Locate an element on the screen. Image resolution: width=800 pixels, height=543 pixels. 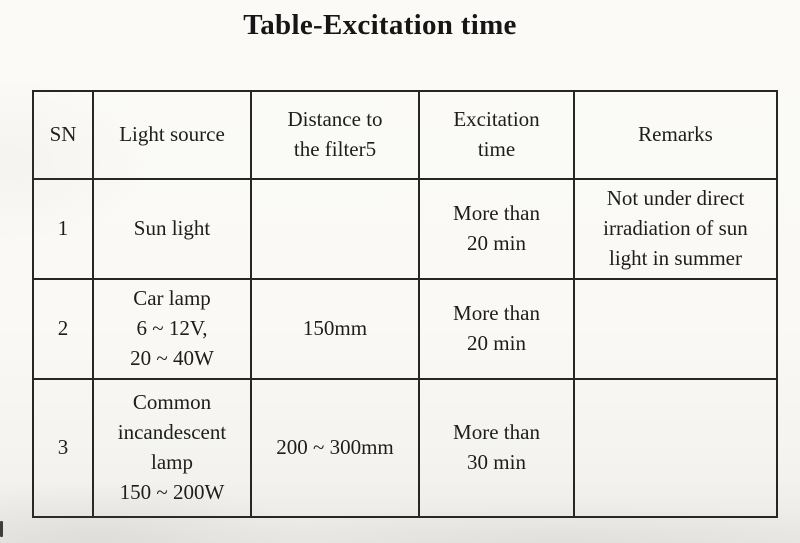
cell-sn: 1 is located at coordinates (63, 229).